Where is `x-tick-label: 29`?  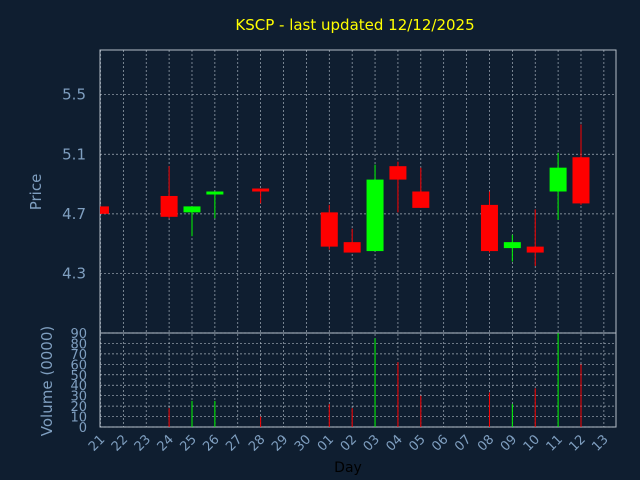
x-tick-label: 29 is located at coordinates (280, 443).